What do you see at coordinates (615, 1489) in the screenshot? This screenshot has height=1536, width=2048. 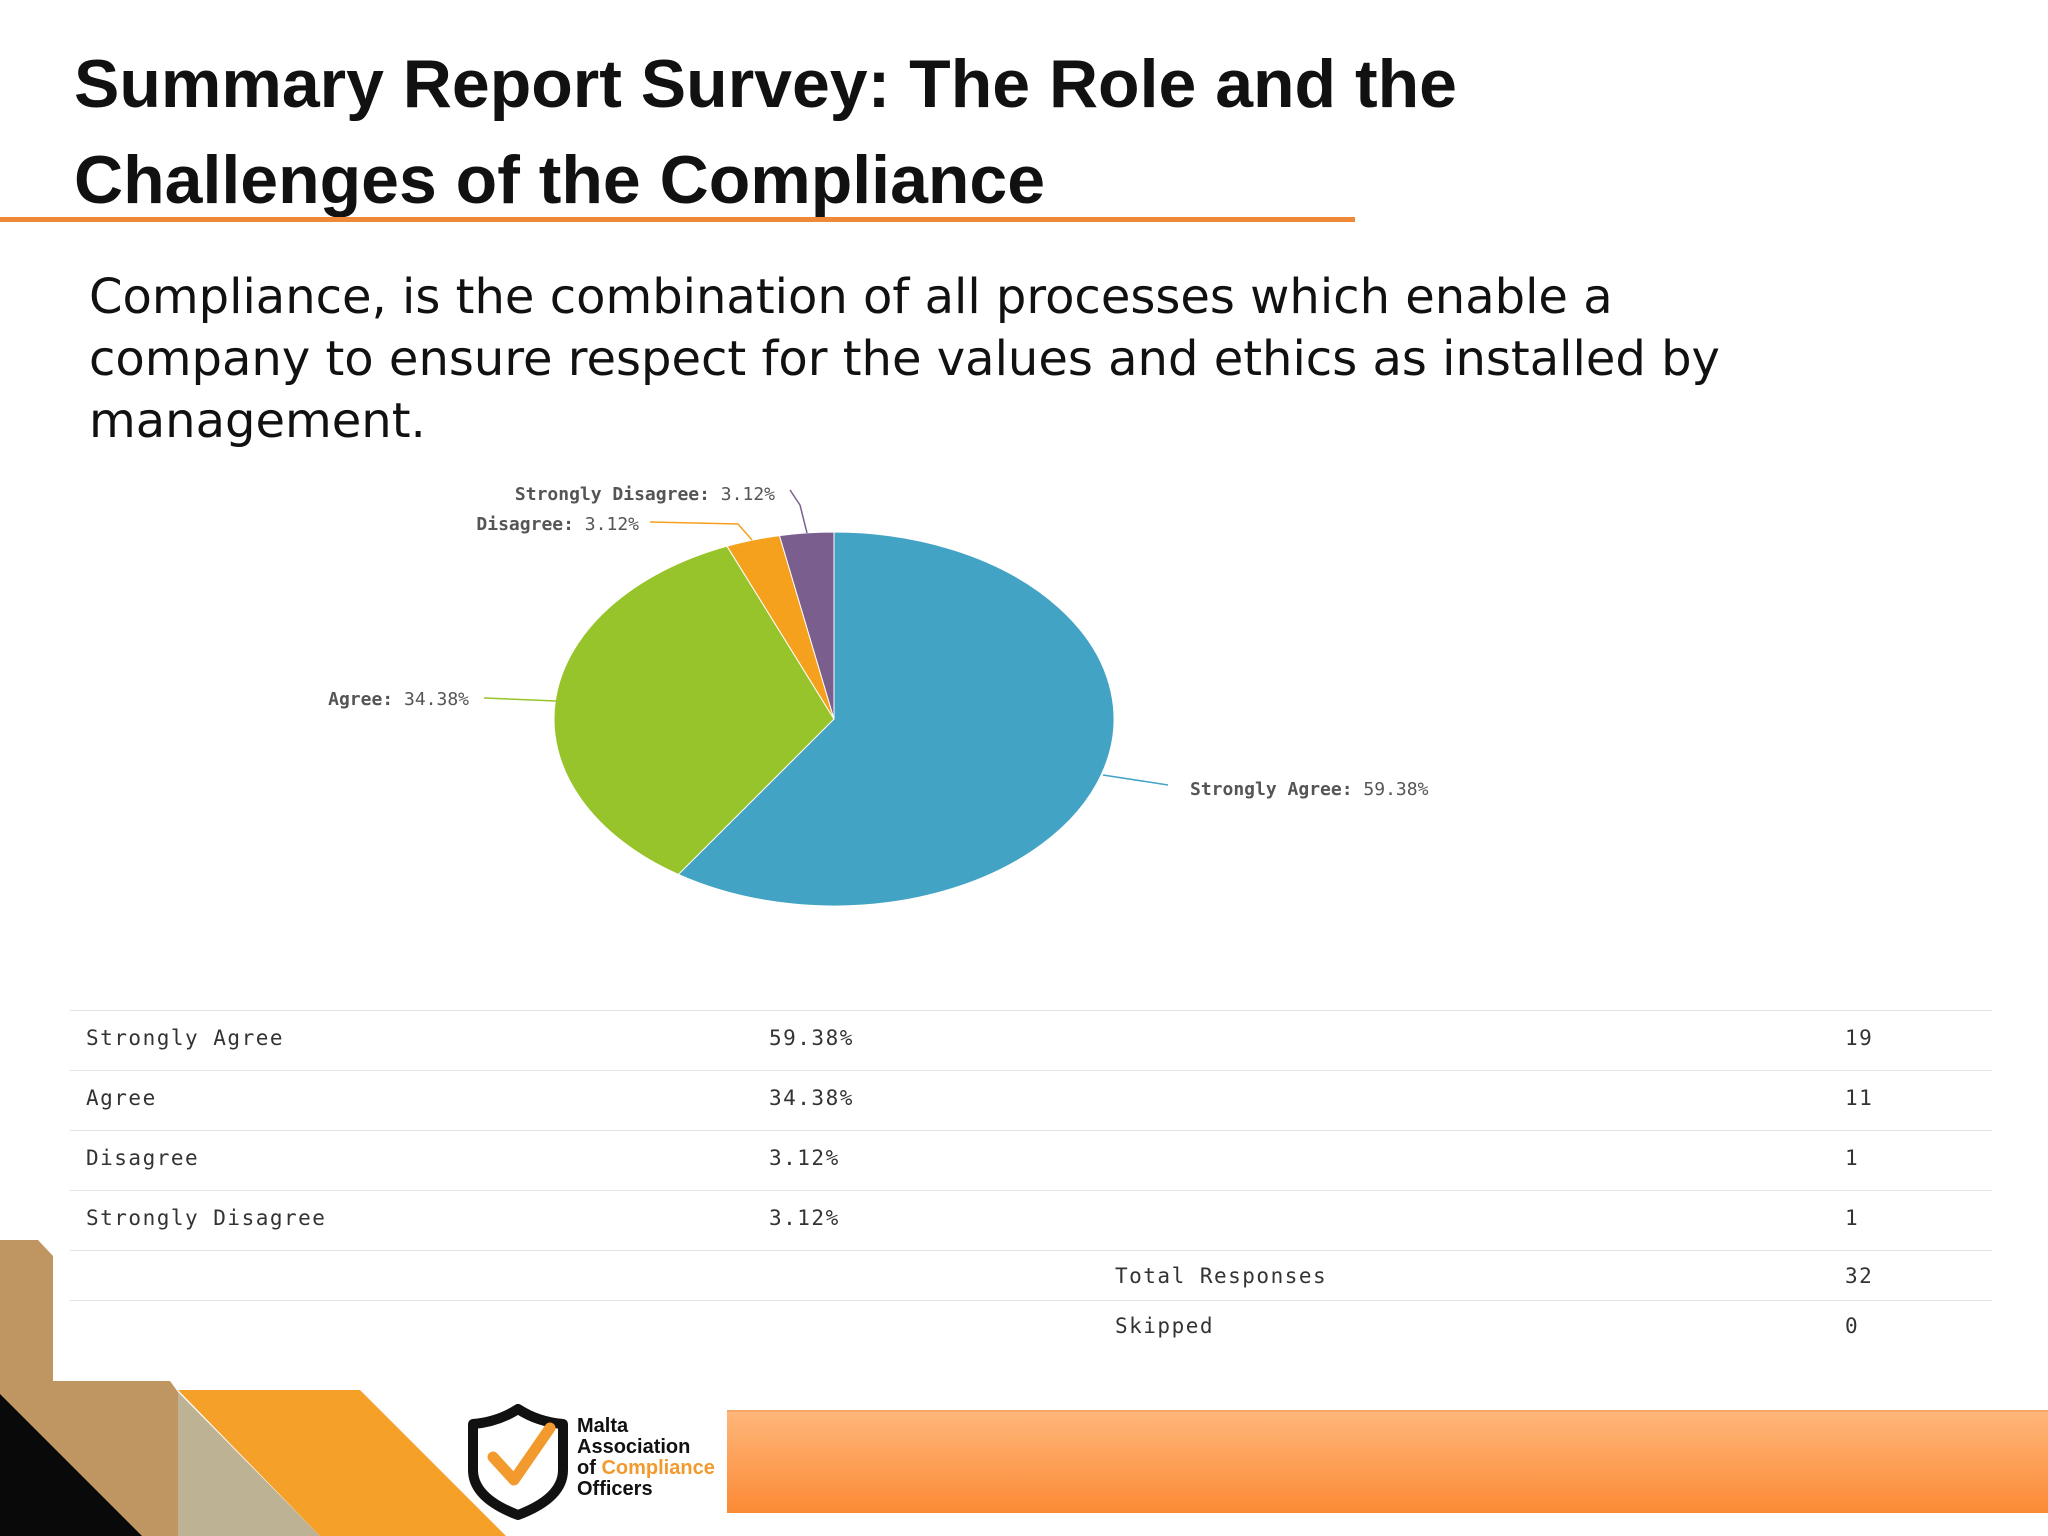 I see `logo-line-4: Officers` at bounding box center [615, 1489].